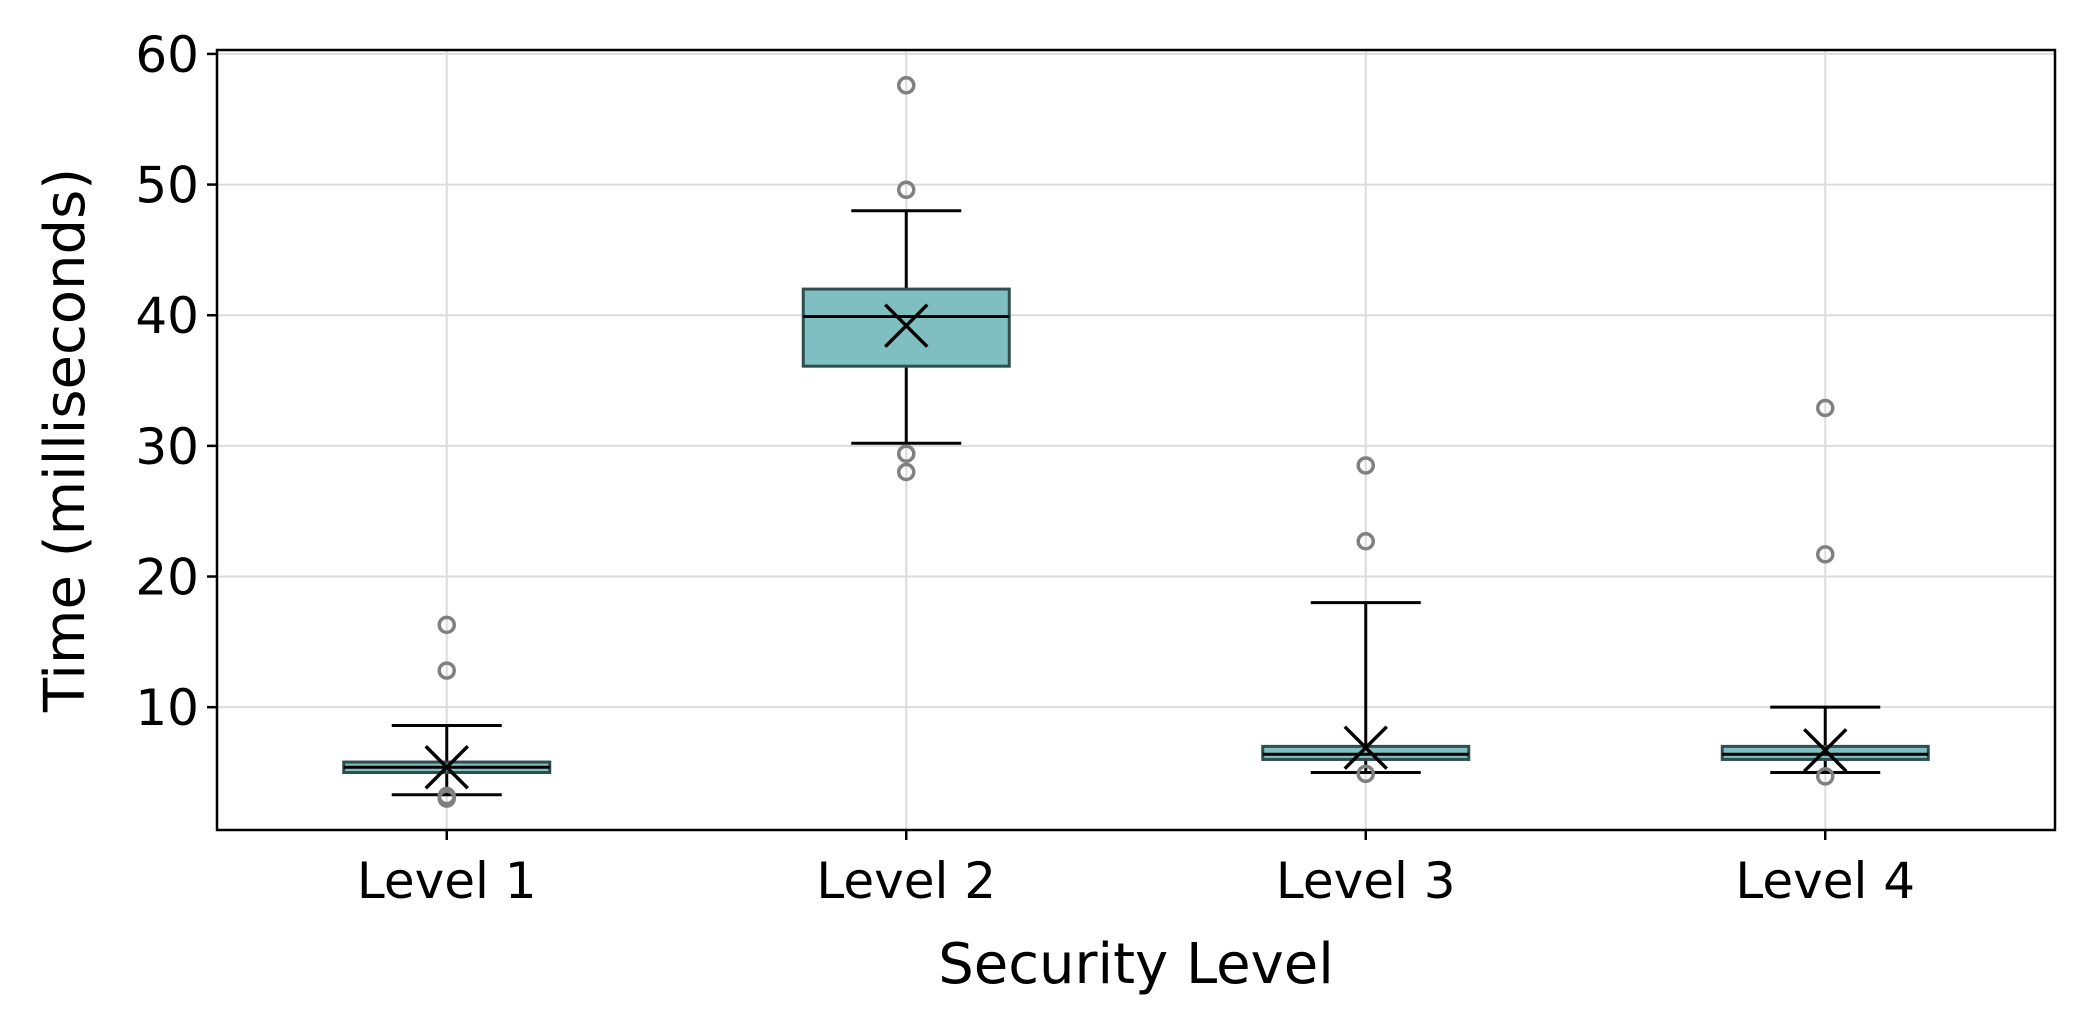 The image size is (2076, 1030). What do you see at coordinates (167, 186) in the screenshot?
I see `y-tick-label: 50` at bounding box center [167, 186].